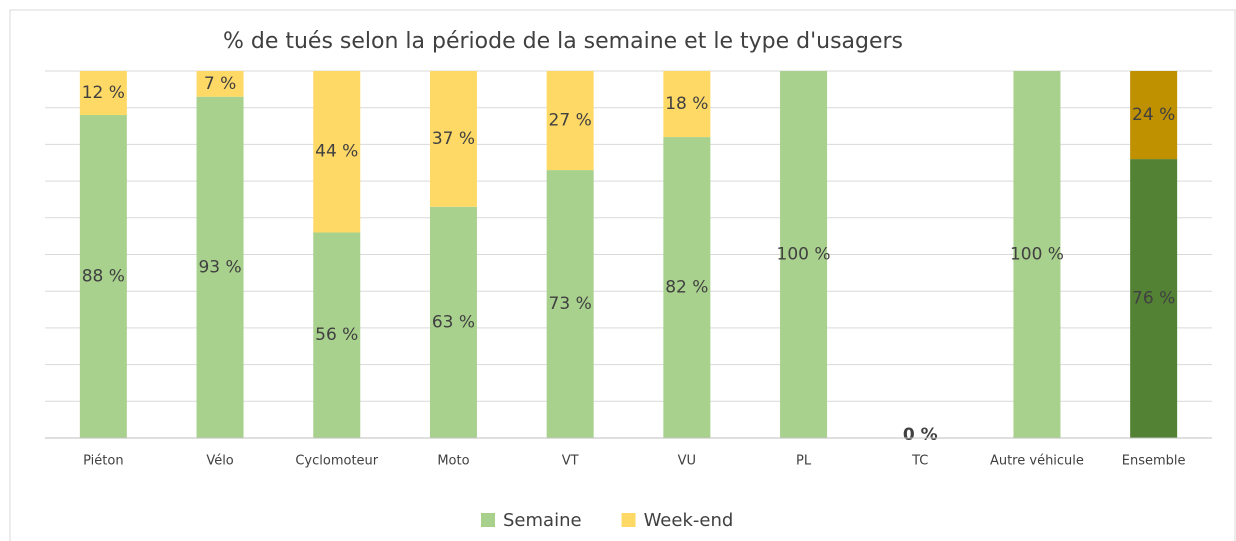 This screenshot has height=541, width=1236. Describe the element at coordinates (1154, 461) in the screenshot. I see `x-tick-label: Ensemble` at that location.